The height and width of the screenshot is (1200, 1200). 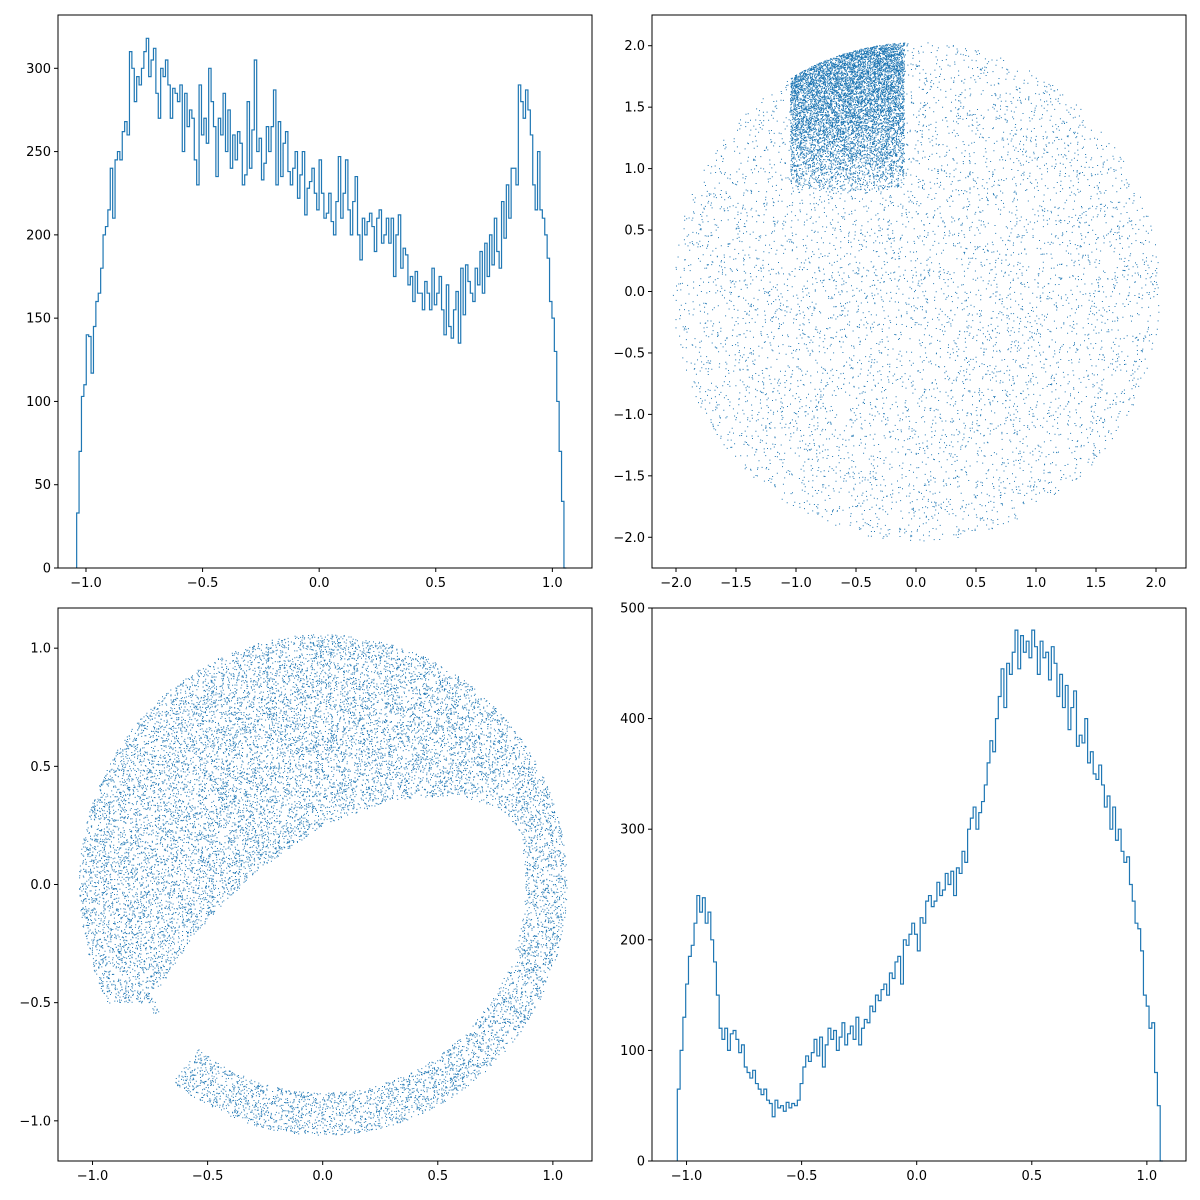 I want to click on y-tick-label: 1.5, so click(x=634, y=108).